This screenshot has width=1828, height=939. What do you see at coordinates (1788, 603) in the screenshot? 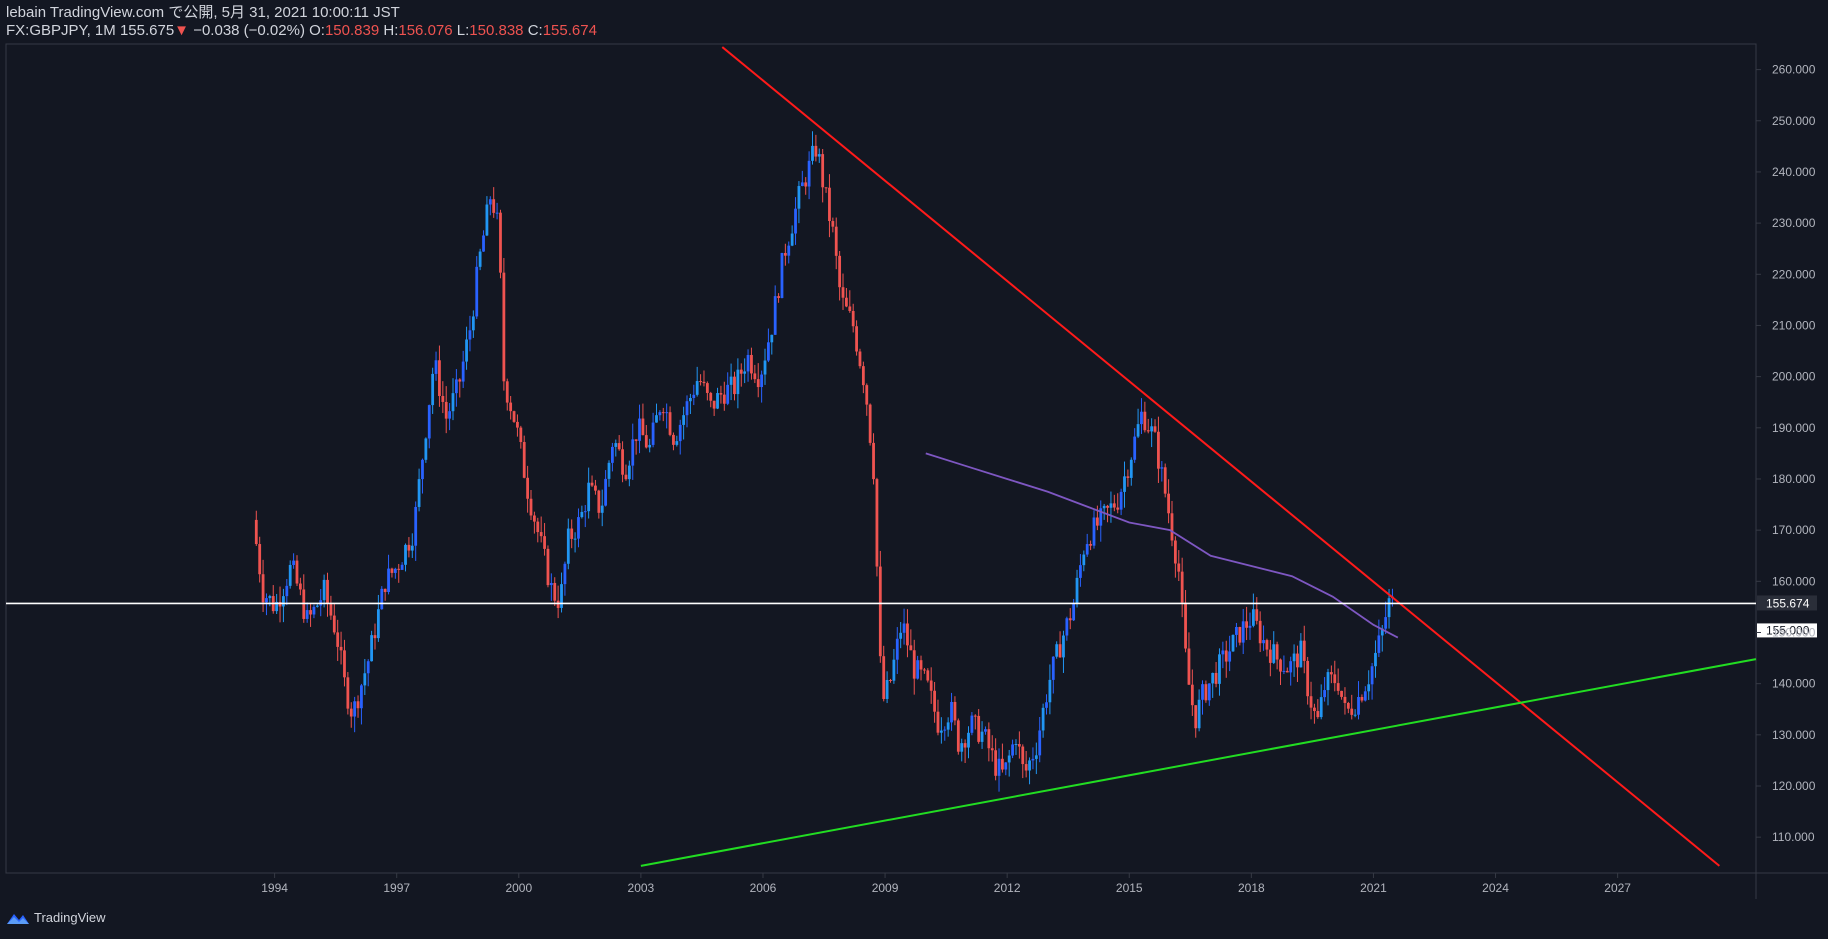
I see `last-price-label: 155.674` at bounding box center [1788, 603].